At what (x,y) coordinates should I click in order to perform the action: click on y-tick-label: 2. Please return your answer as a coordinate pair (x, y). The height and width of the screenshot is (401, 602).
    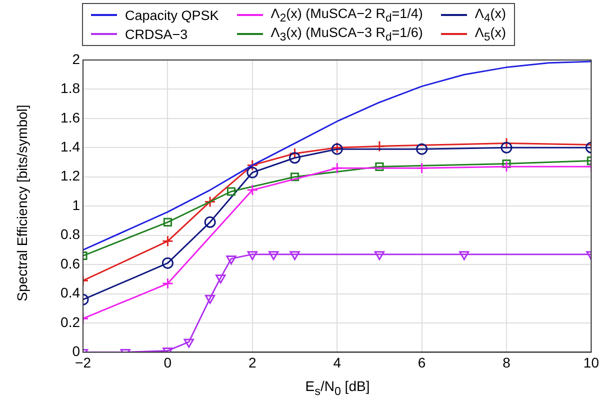
    Looking at the image, I should click on (76, 58).